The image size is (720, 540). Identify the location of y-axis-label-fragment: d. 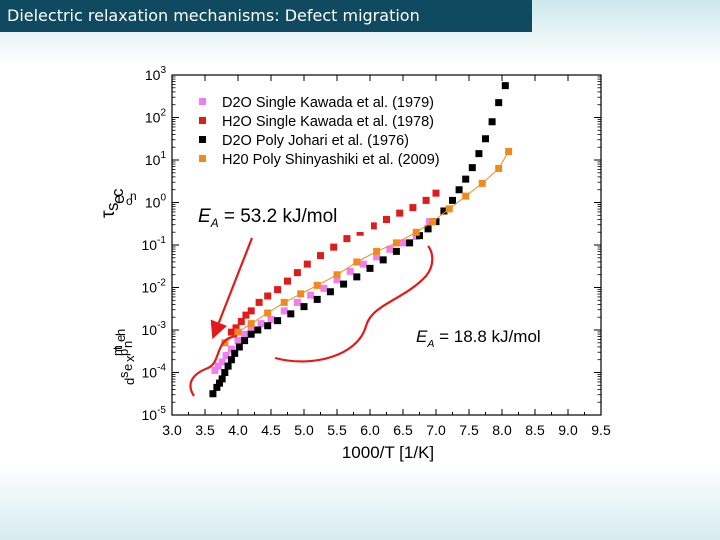
(129, 381).